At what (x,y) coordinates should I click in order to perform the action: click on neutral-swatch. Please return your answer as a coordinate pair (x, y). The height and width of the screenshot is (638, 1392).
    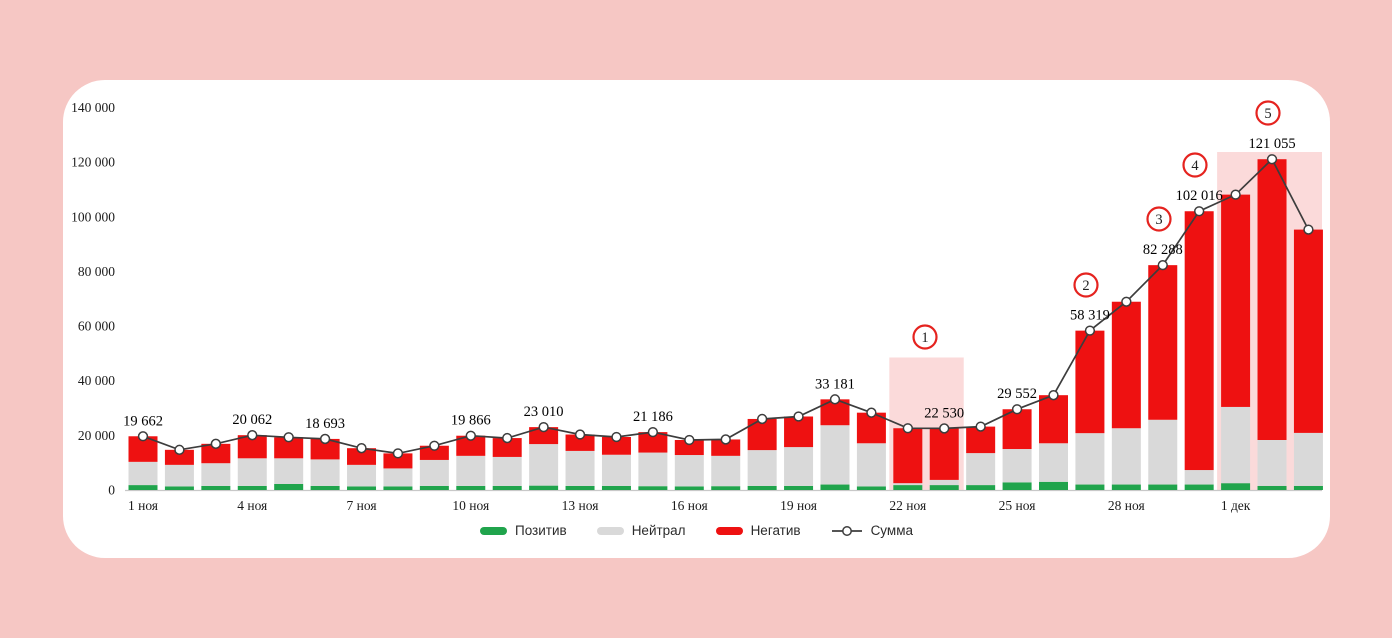
    Looking at the image, I should click on (610, 530).